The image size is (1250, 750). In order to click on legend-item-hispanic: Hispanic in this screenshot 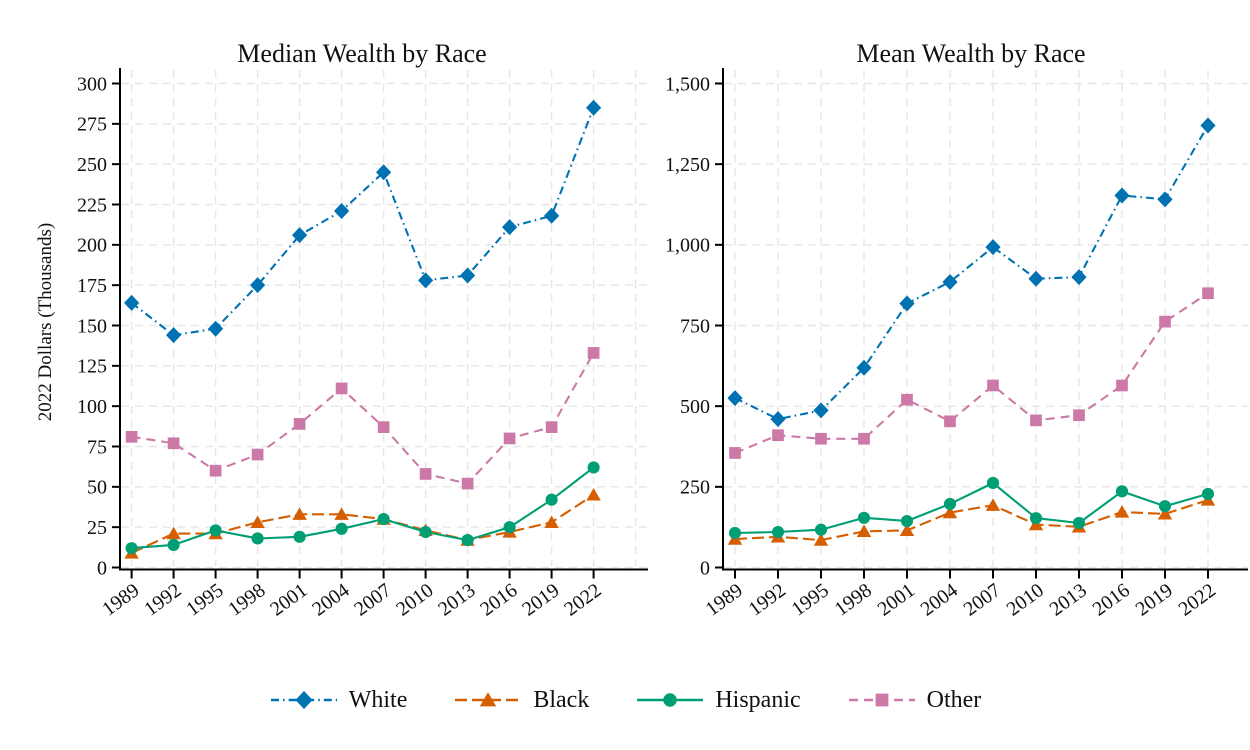, I will do `click(718, 700)`.